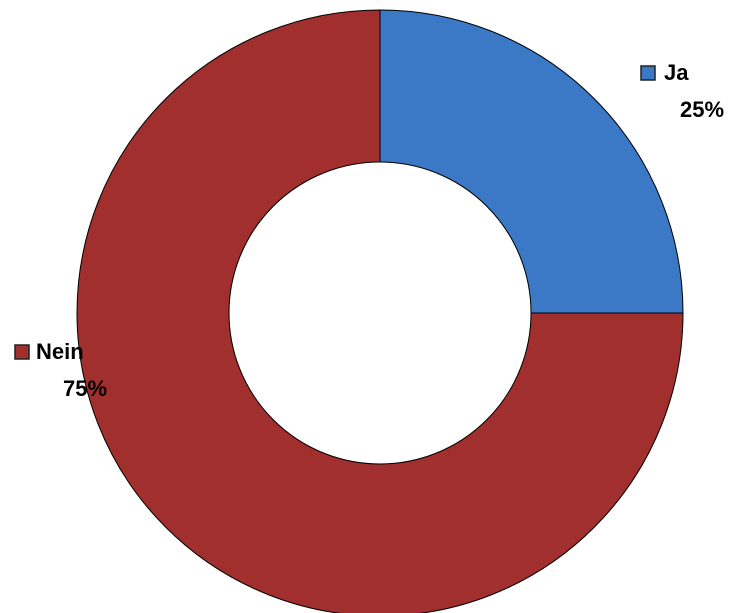 This screenshot has width=738, height=613. What do you see at coordinates (60, 351) in the screenshot?
I see `category-label: Nein` at bounding box center [60, 351].